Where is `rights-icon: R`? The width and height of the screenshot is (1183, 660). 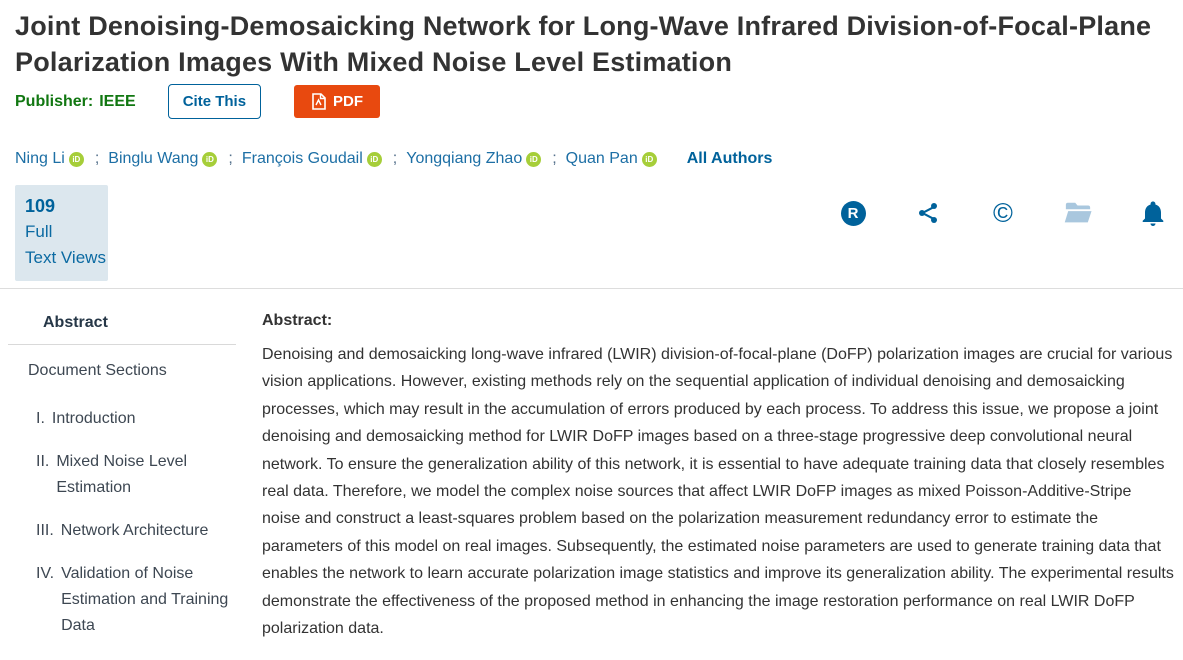 rights-icon: R is located at coordinates (853, 213).